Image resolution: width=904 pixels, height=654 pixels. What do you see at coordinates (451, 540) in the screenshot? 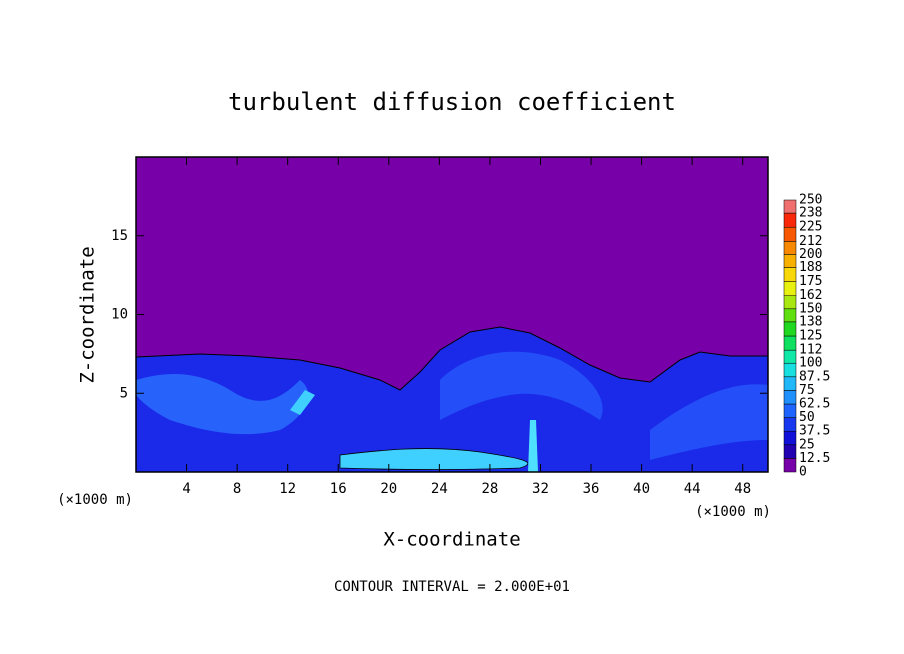
I see `x-axis-label: X-coordinate` at bounding box center [451, 540].